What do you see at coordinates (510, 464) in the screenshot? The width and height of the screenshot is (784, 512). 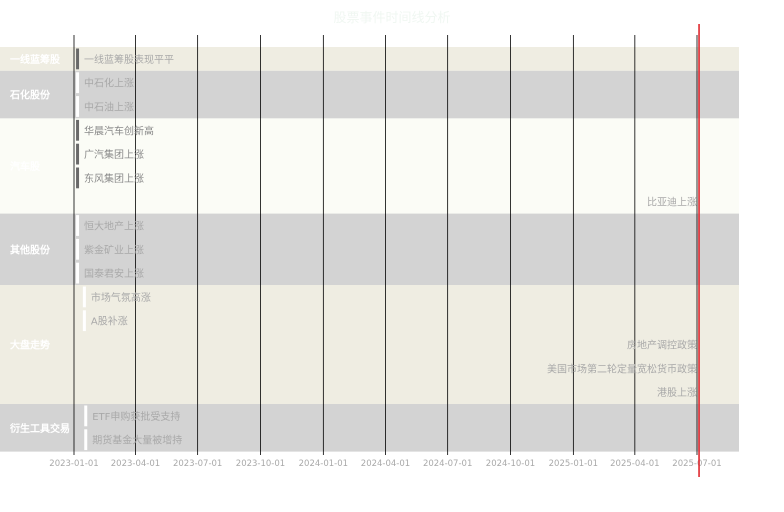 I see `x-tick-label: 2024-10-01` at bounding box center [510, 464].